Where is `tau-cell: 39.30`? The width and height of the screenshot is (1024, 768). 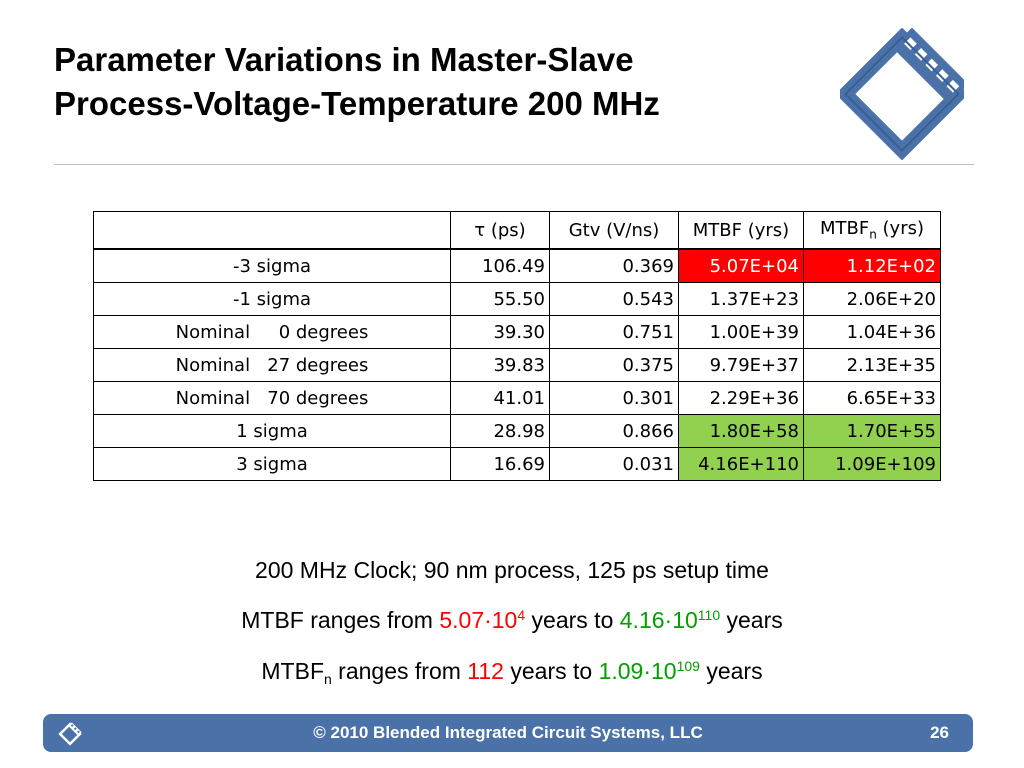 tau-cell: 39.30 is located at coordinates (500, 332).